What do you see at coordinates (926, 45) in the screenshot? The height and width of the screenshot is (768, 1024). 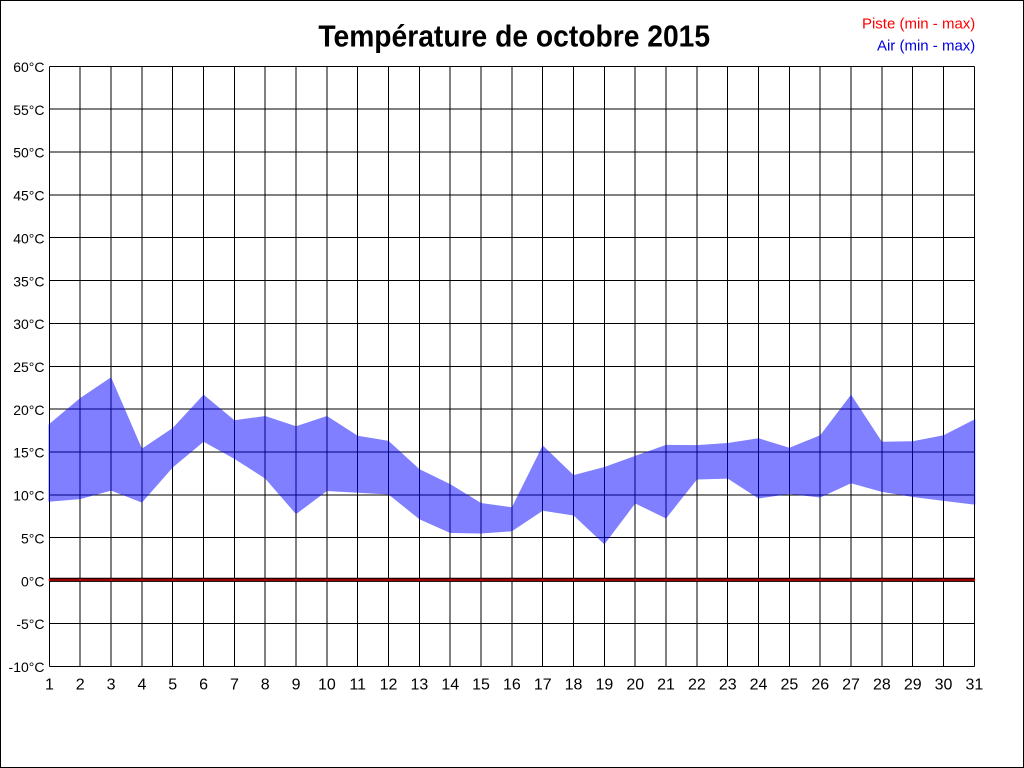 I see `svg-text: Air (min - max)` at bounding box center [926, 45].